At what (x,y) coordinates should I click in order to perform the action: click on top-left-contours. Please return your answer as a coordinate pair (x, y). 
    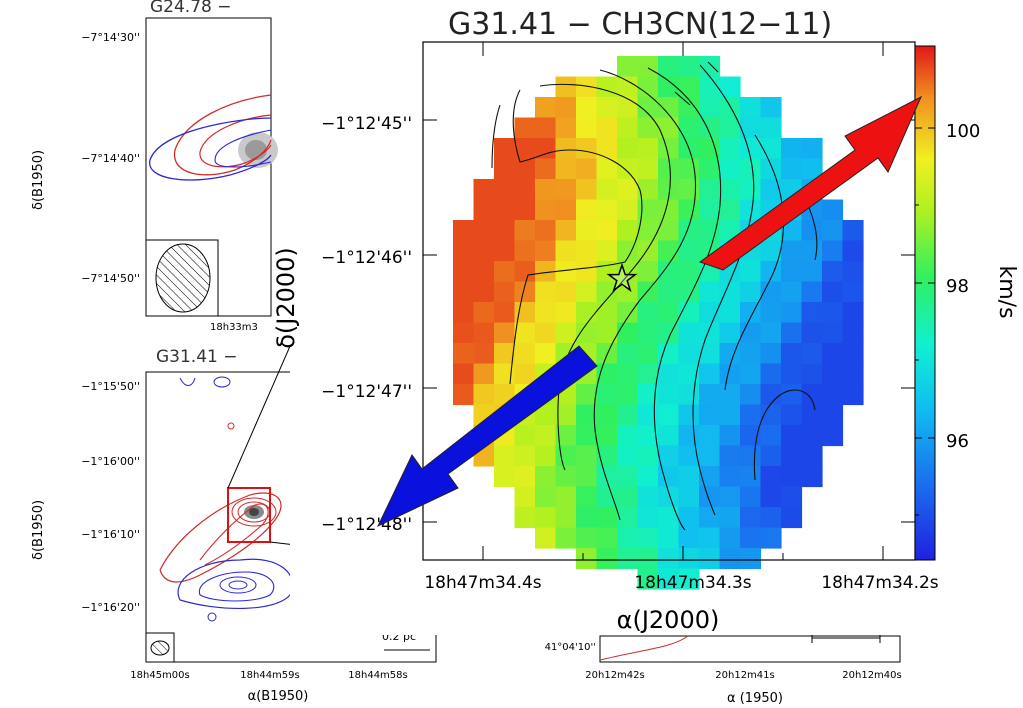
    Looking at the image, I should click on (213, 137).